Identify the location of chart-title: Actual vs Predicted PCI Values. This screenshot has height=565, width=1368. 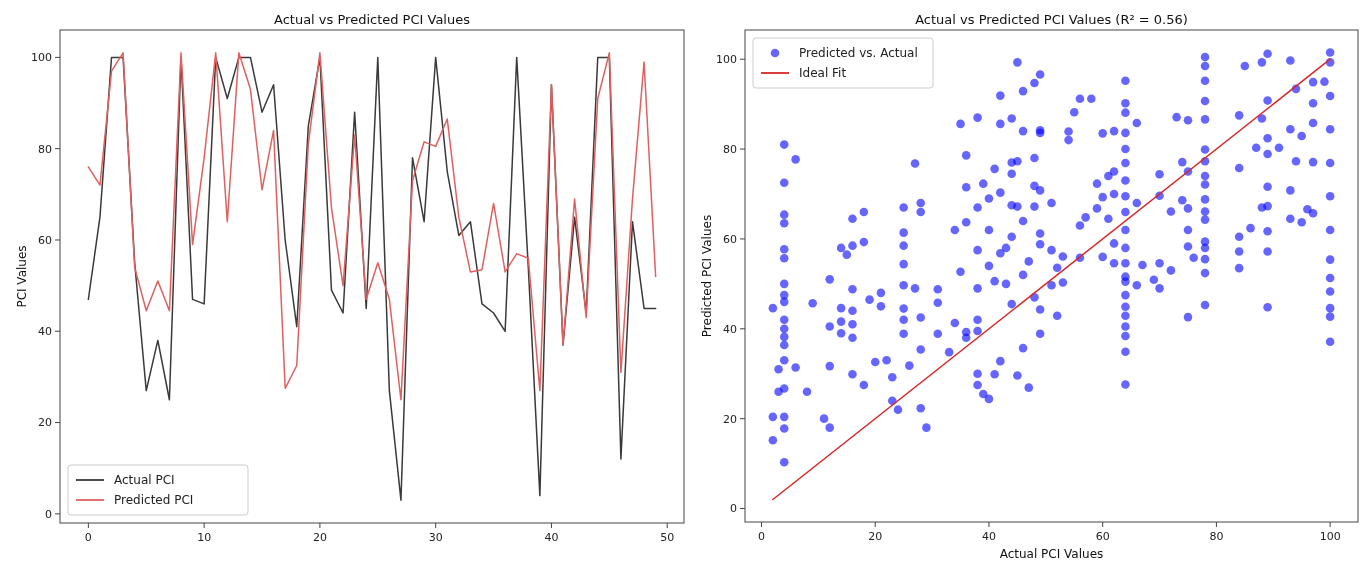
(372, 19).